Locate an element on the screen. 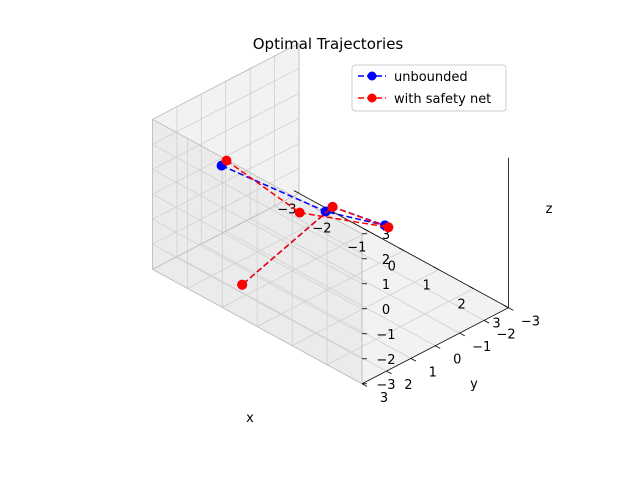 This screenshot has width=640, height=480. z-tick-label: 2 is located at coordinates (386, 260).